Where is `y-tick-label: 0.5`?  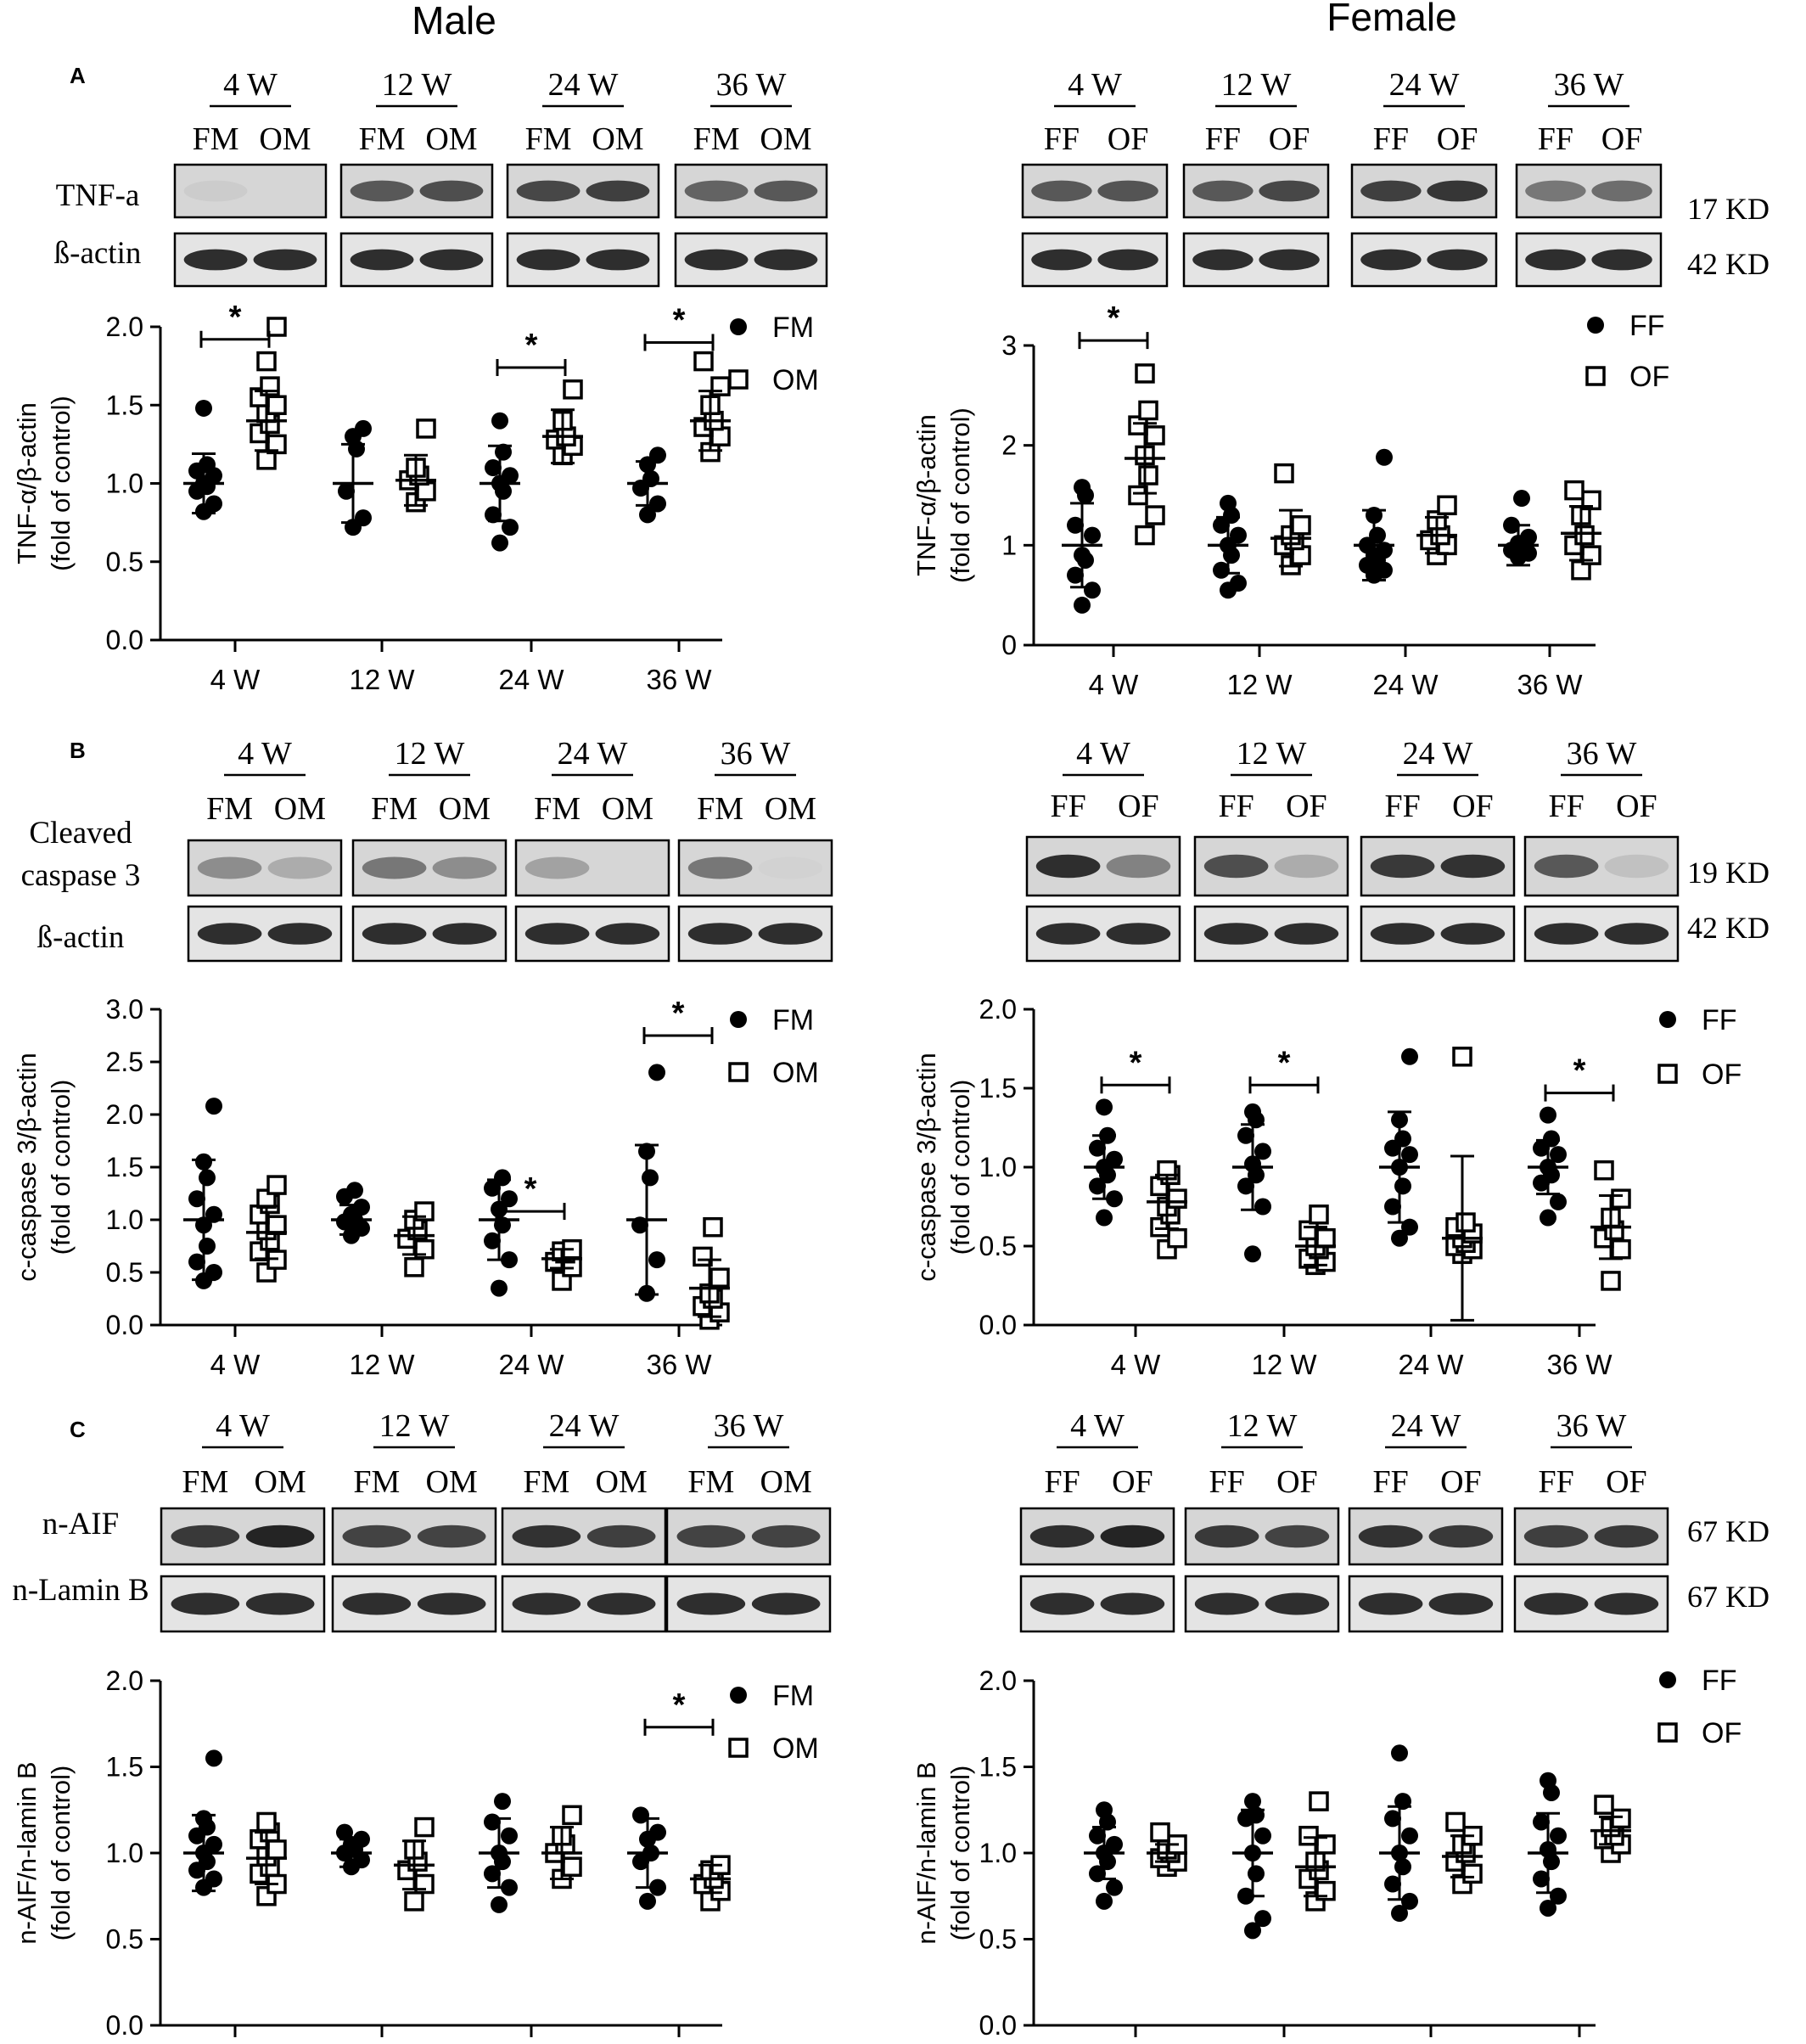
y-tick-label: 0.5 is located at coordinates (998, 1939).